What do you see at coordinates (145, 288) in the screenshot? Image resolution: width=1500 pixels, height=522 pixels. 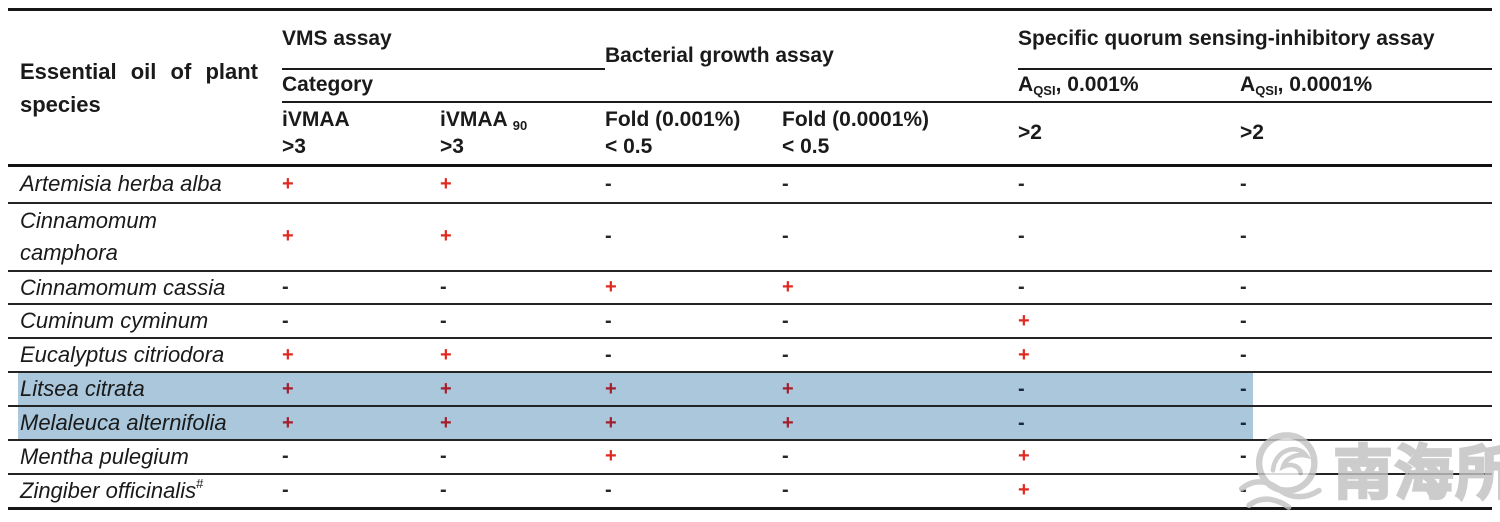 I see `species-name-cell: Cinnamomum cassia` at bounding box center [145, 288].